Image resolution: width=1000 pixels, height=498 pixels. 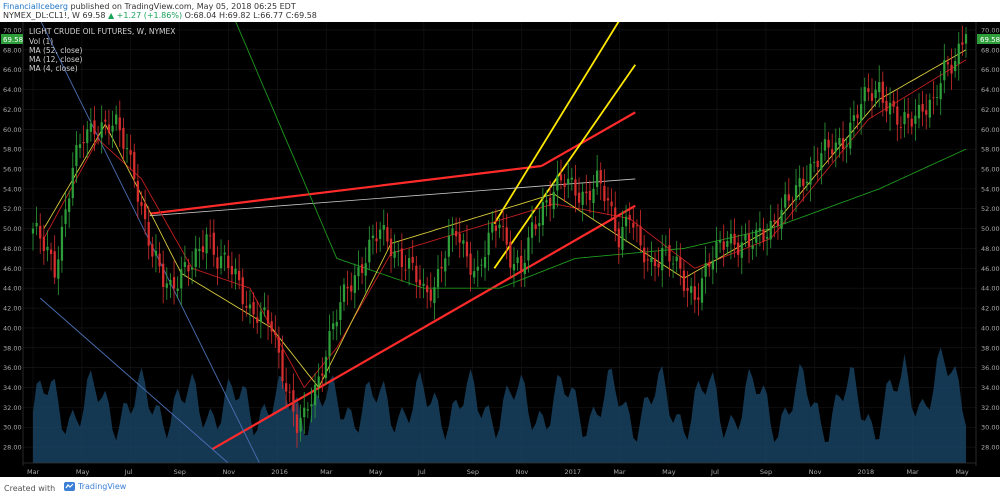 I want to click on tradingview-brand-text: TradingView, so click(x=102, y=486).